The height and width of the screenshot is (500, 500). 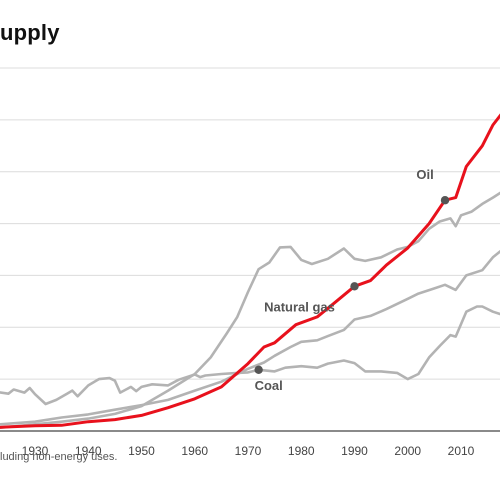 What do you see at coordinates (30, 32) in the screenshot?
I see `chart-title: upply` at bounding box center [30, 32].